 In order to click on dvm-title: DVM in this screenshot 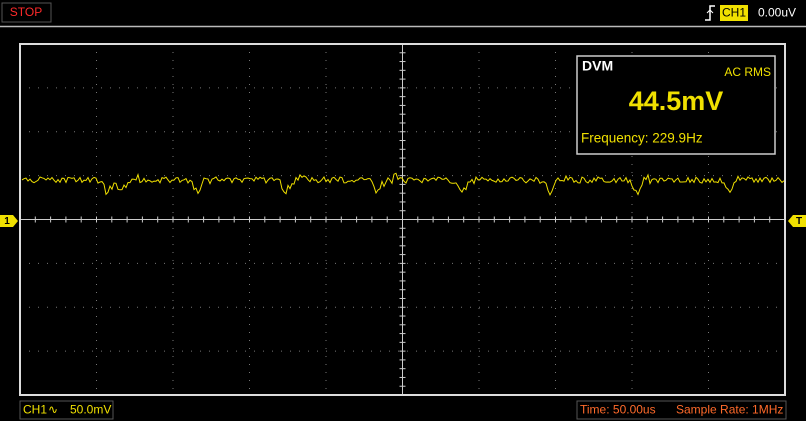, I will do `click(597, 66)`.